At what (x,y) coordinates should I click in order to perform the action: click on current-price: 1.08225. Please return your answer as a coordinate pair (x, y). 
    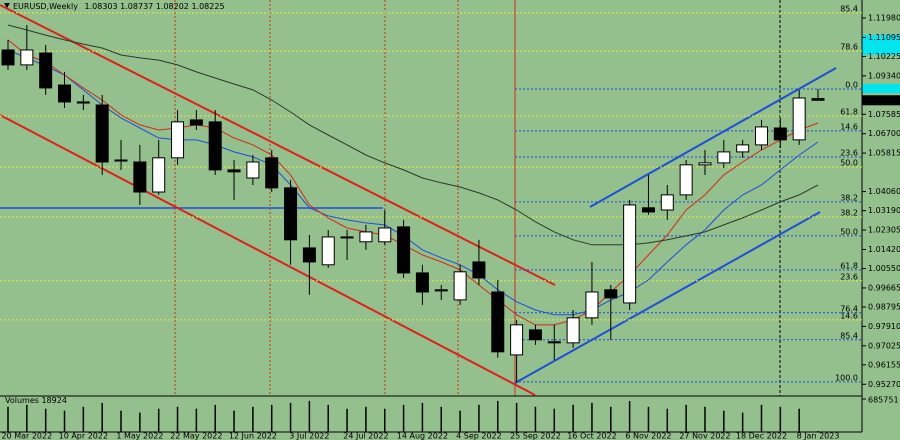
    Looking at the image, I should click on (882, 100).